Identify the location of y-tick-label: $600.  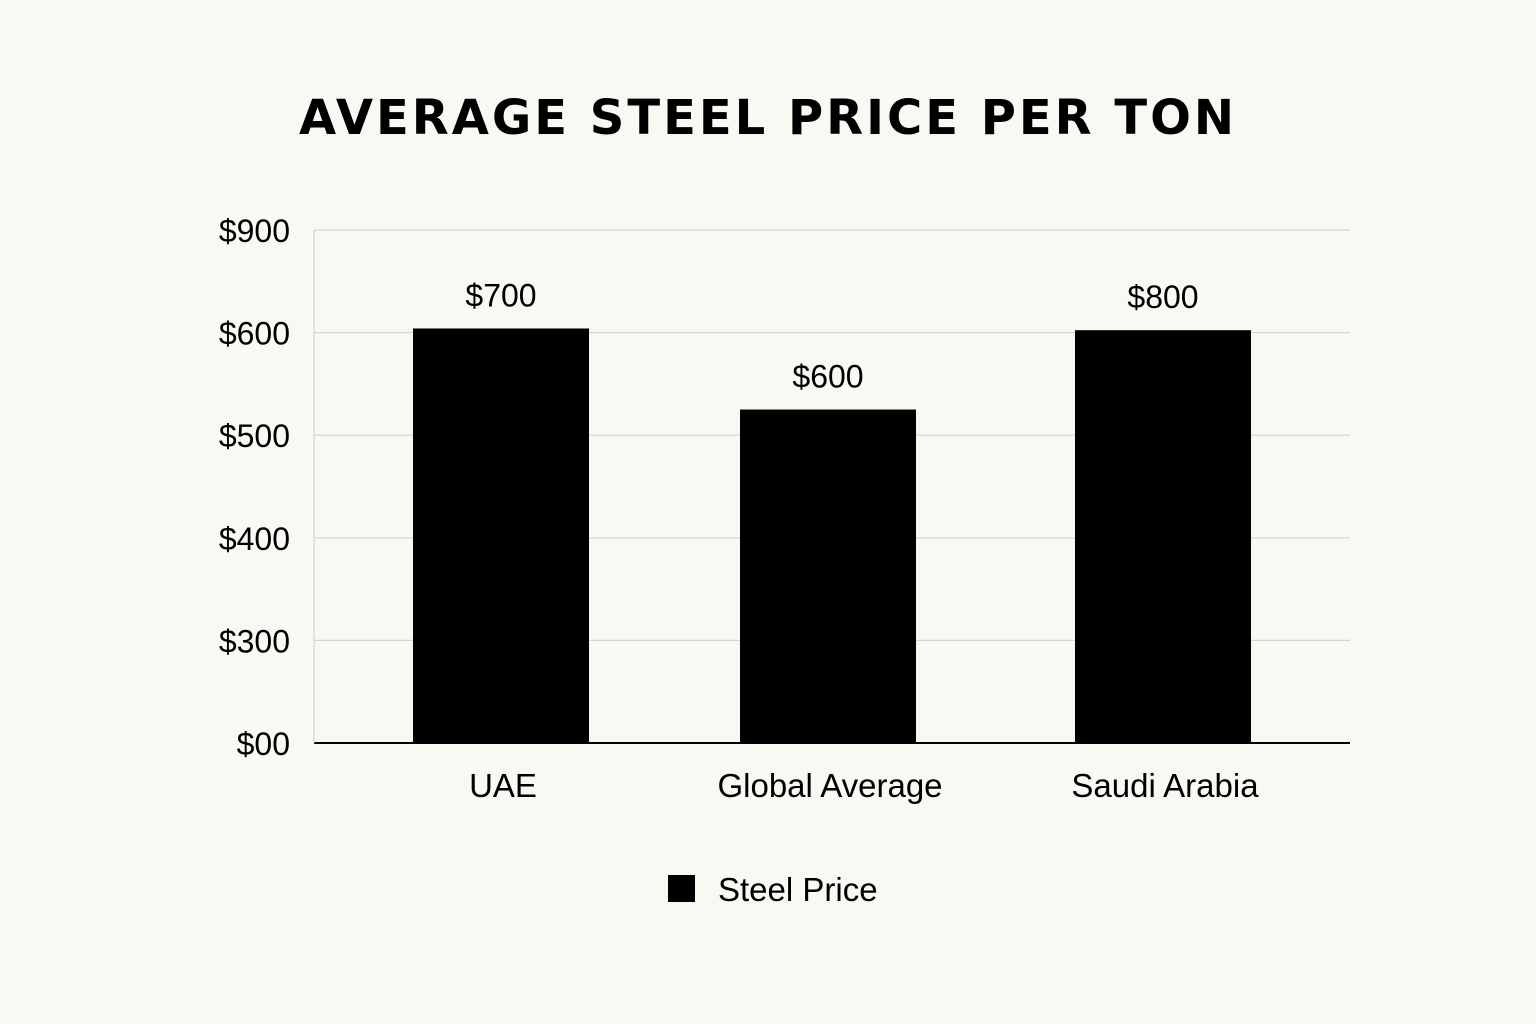
(254, 334).